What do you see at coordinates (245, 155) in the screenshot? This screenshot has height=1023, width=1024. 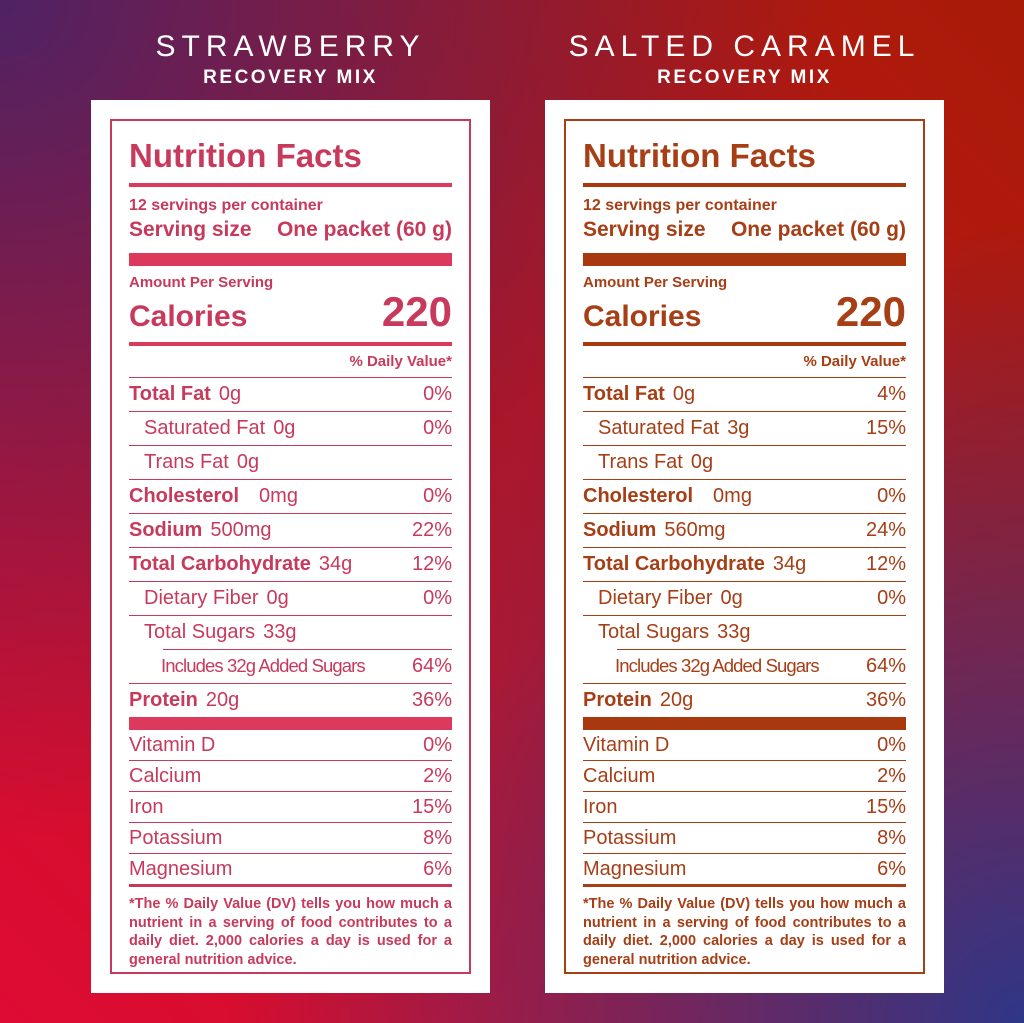 I see `nutrition-facts-title: Nutrition Facts` at bounding box center [245, 155].